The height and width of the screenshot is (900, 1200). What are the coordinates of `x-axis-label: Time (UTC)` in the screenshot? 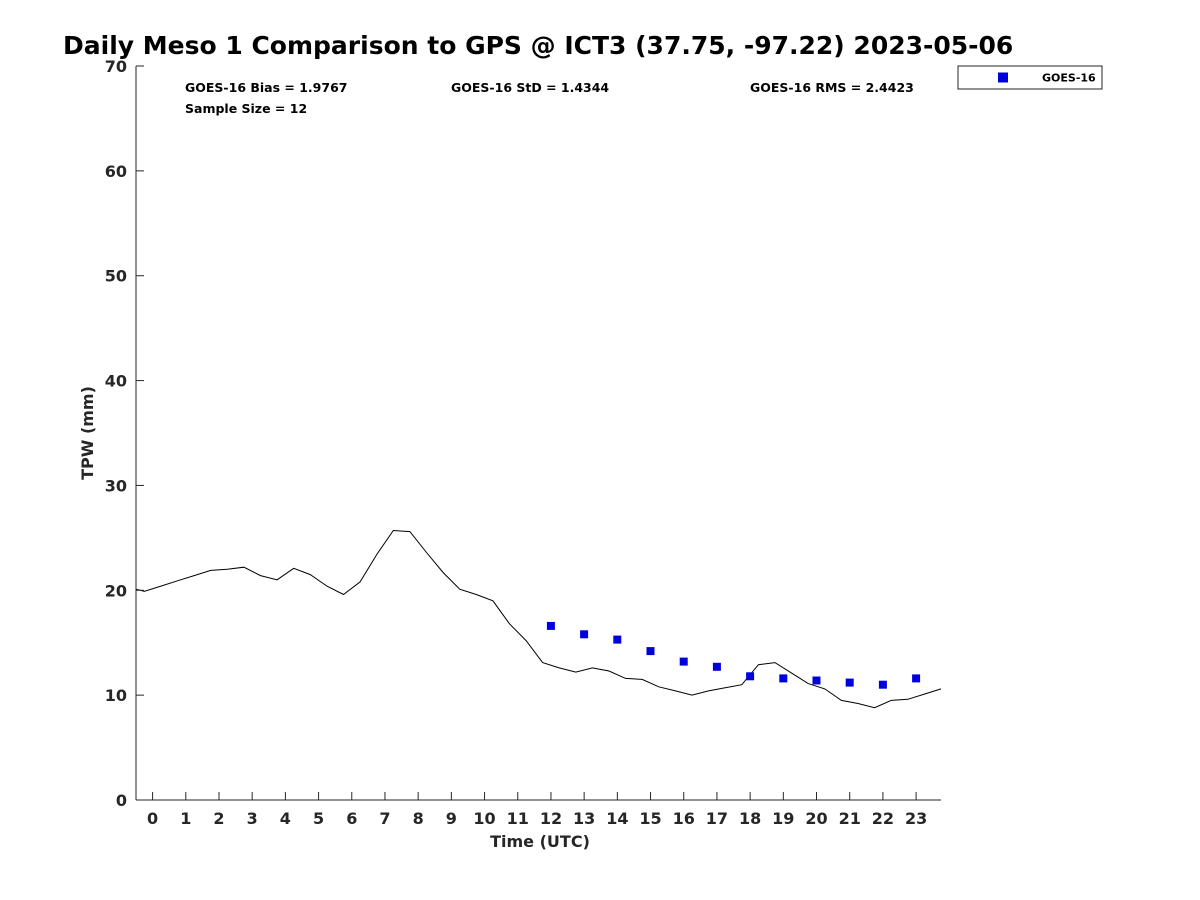 It's located at (540, 841).